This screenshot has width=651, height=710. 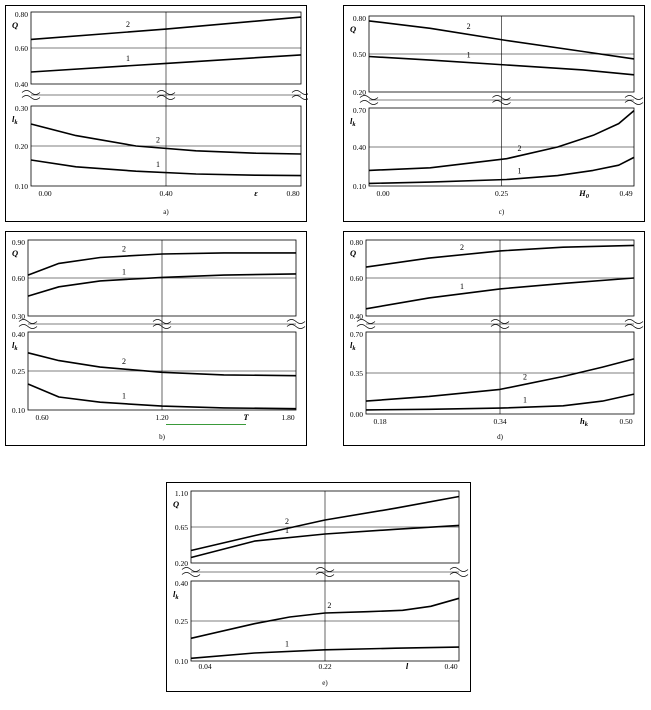 What do you see at coordinates (359, 54) in the screenshot?
I see `top-y-tick-label: 0.50` at bounding box center [359, 54].